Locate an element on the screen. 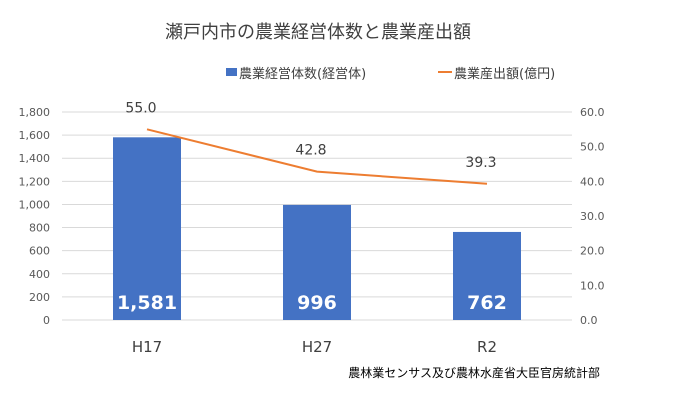 Image resolution: width=680 pixels, height=410 pixels. line-data-label: 39.3 is located at coordinates (480, 163).